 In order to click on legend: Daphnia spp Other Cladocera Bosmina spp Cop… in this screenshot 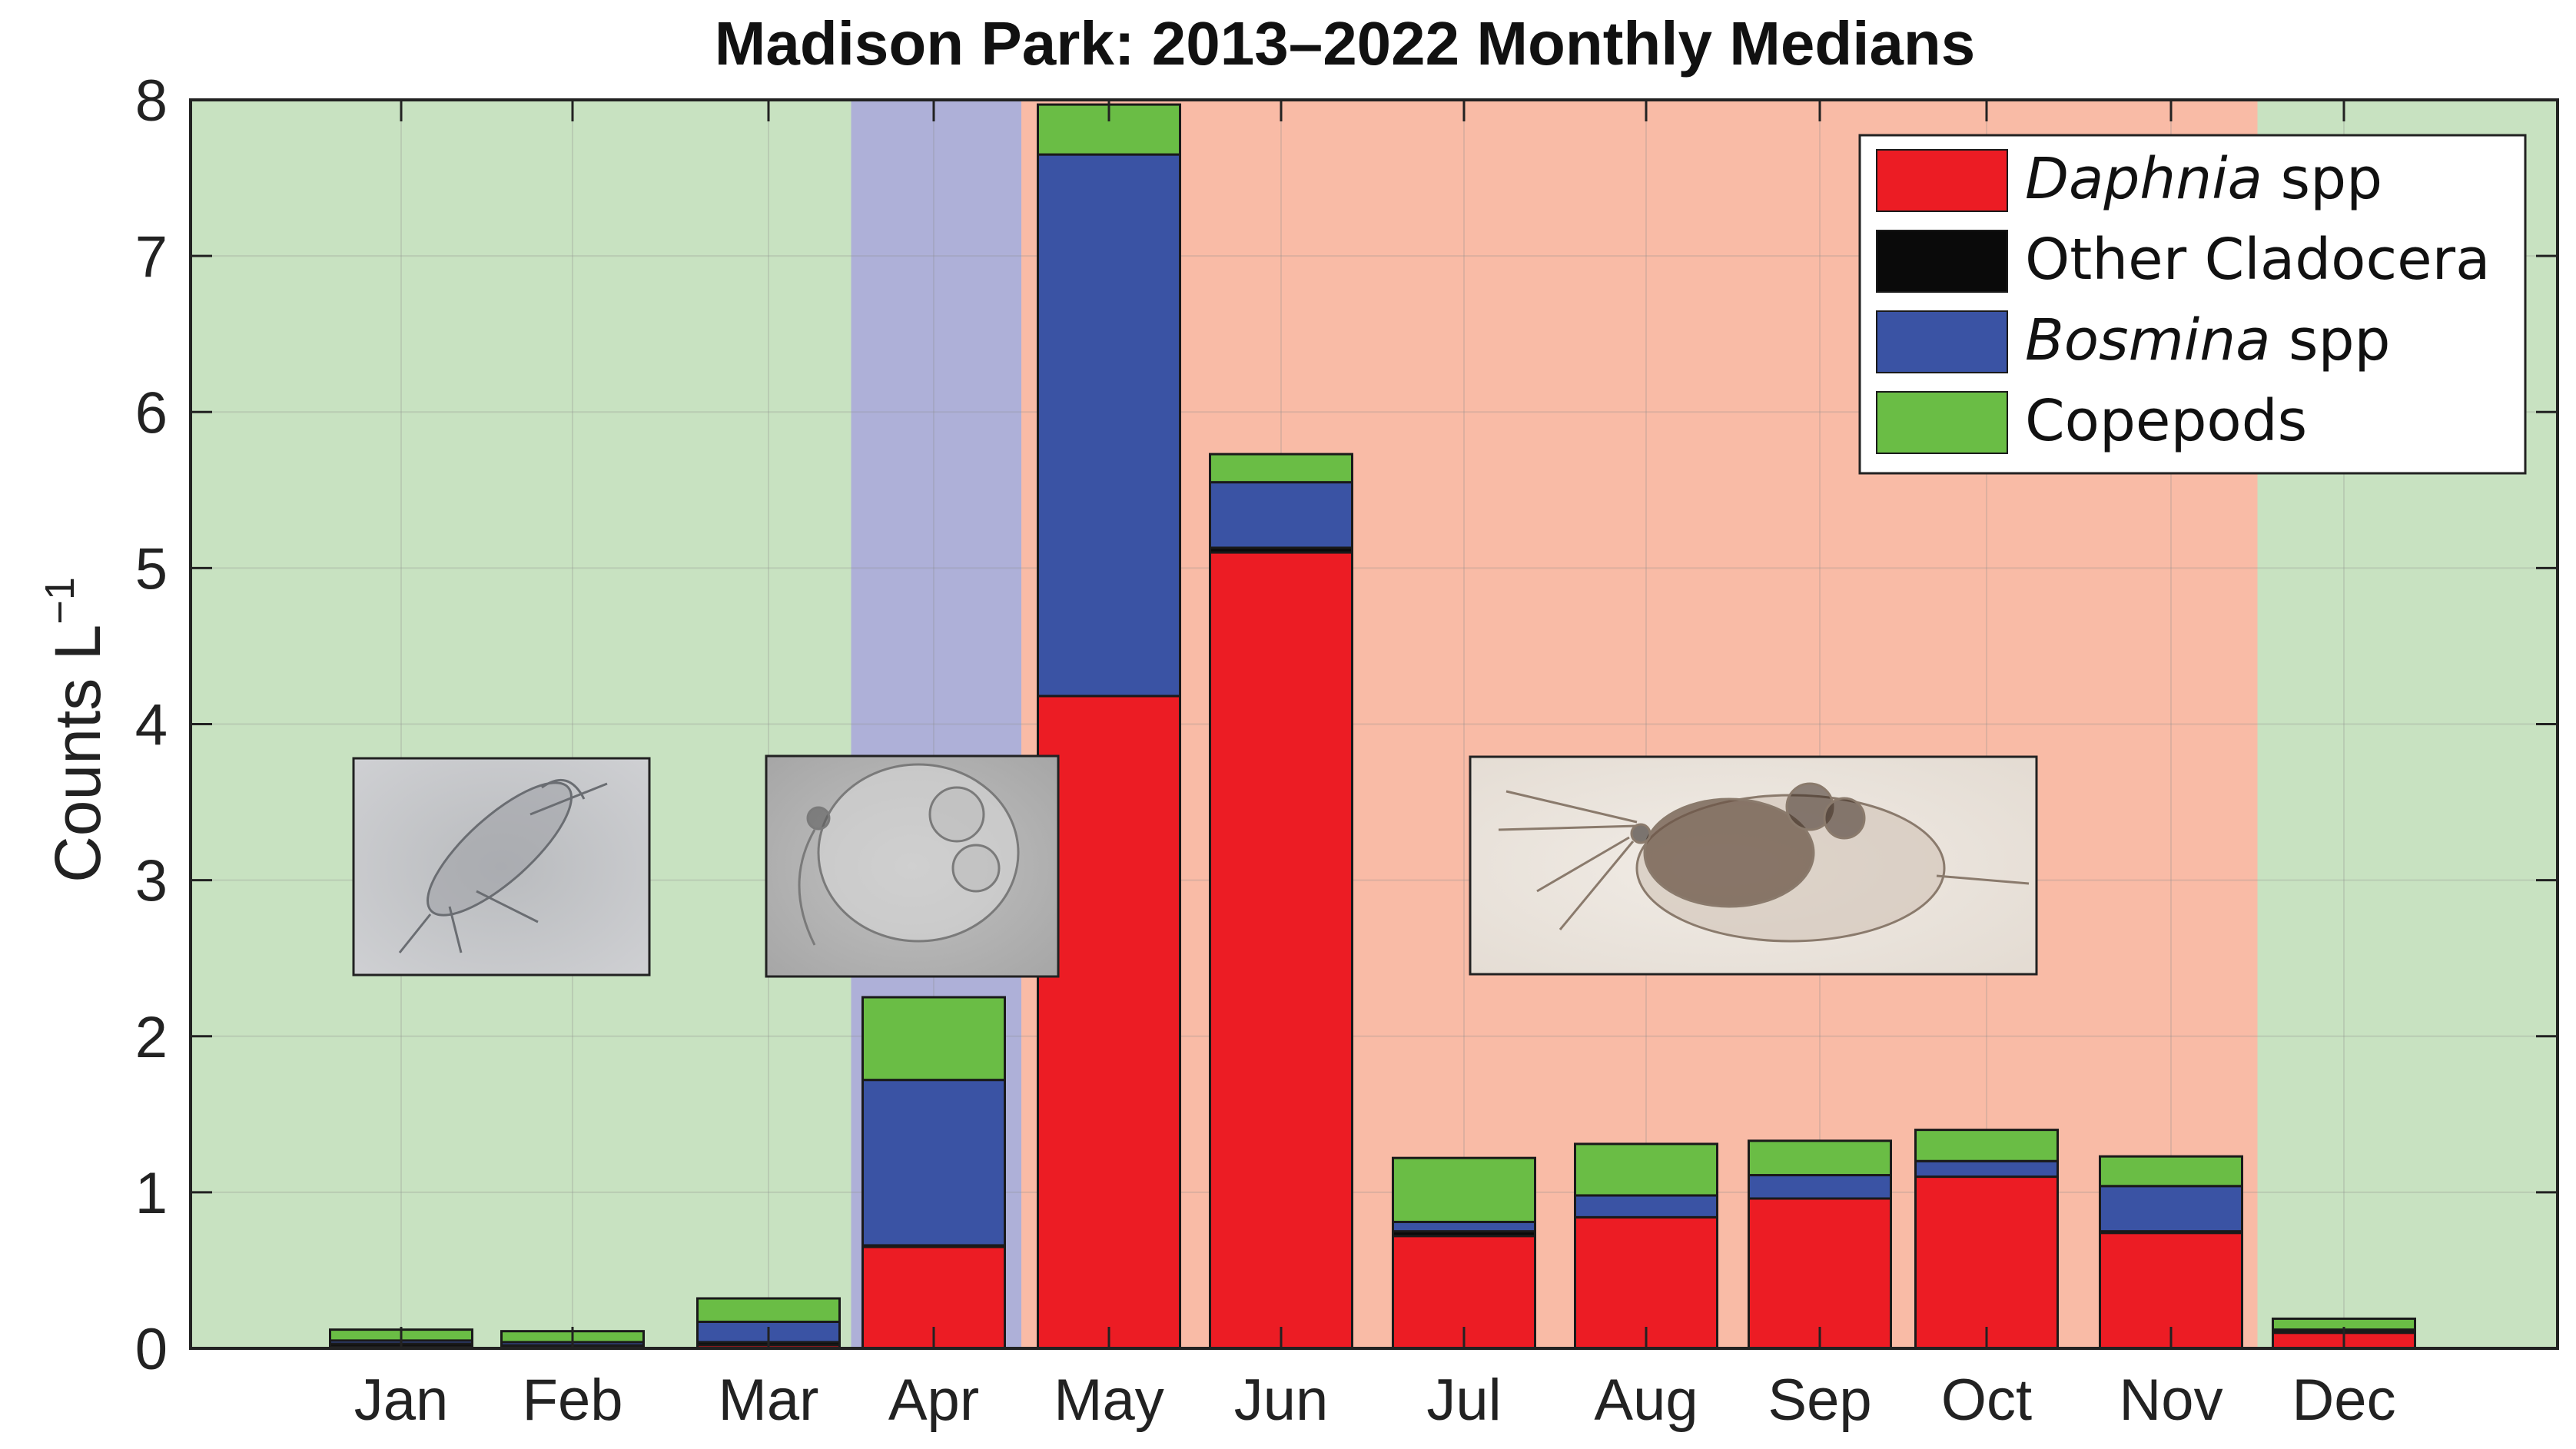, I will do `click(2192, 305)`.